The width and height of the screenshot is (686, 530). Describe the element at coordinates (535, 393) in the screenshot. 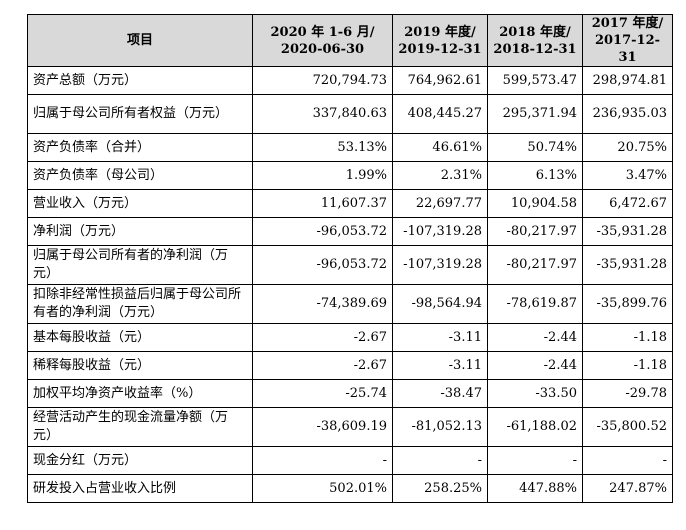

I see `cell-2018: -33.50` at that location.